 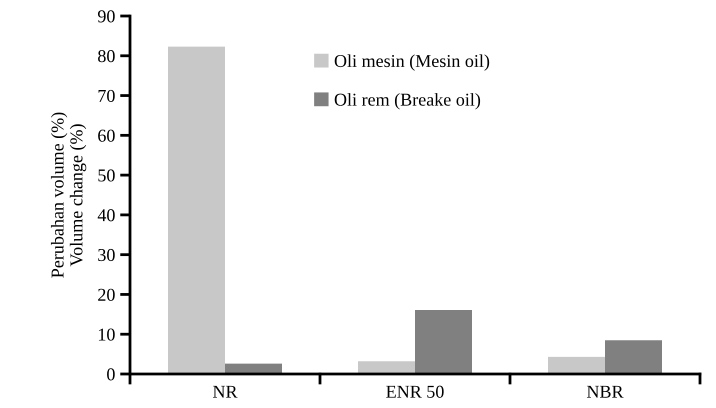 What do you see at coordinates (106, 175) in the screenshot?
I see `y-tick-label: 50` at bounding box center [106, 175].